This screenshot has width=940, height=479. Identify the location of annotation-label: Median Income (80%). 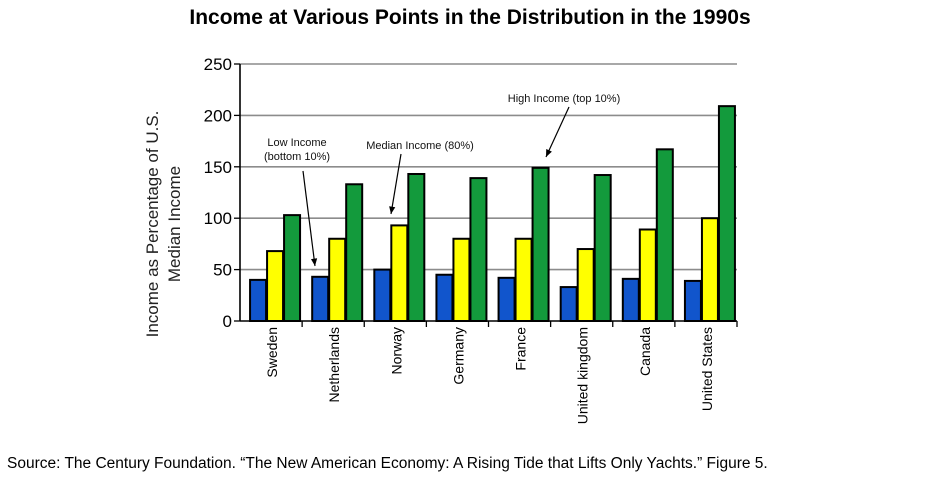
(420, 146).